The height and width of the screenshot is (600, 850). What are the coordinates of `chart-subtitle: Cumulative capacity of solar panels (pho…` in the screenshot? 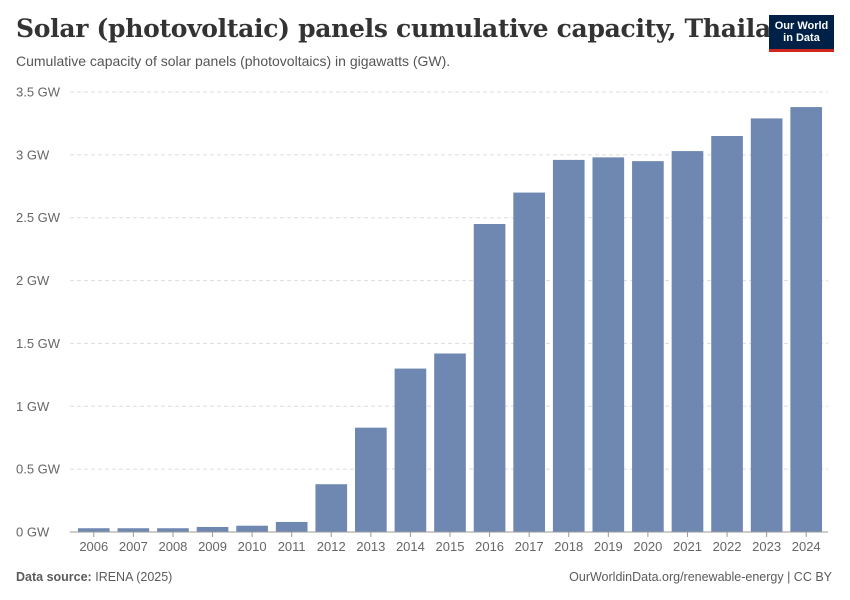 It's located at (233, 61).